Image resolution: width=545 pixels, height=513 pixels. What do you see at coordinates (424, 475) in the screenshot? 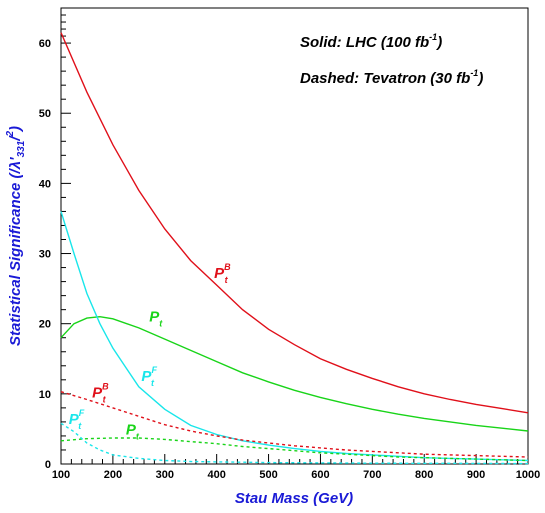
I see `x-tick-label: 800` at bounding box center [424, 475].